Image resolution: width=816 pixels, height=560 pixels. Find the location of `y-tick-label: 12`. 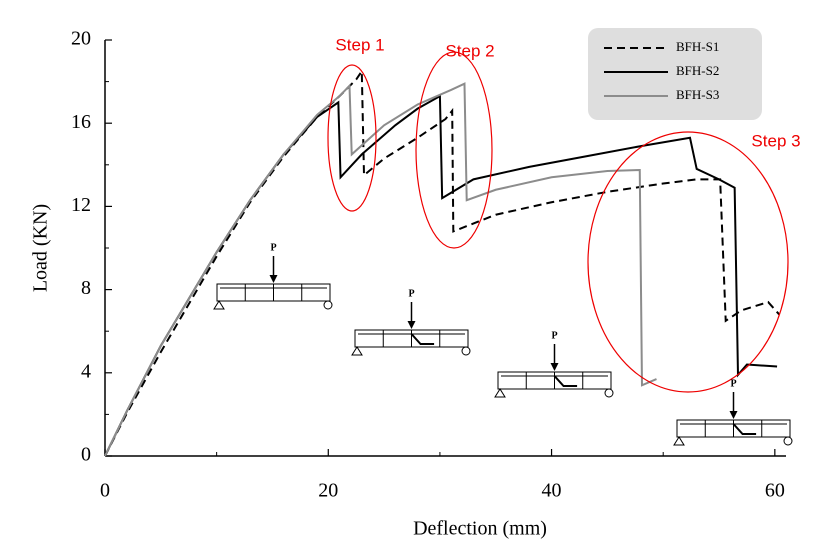

y-tick-label: 12 is located at coordinates (81, 205).